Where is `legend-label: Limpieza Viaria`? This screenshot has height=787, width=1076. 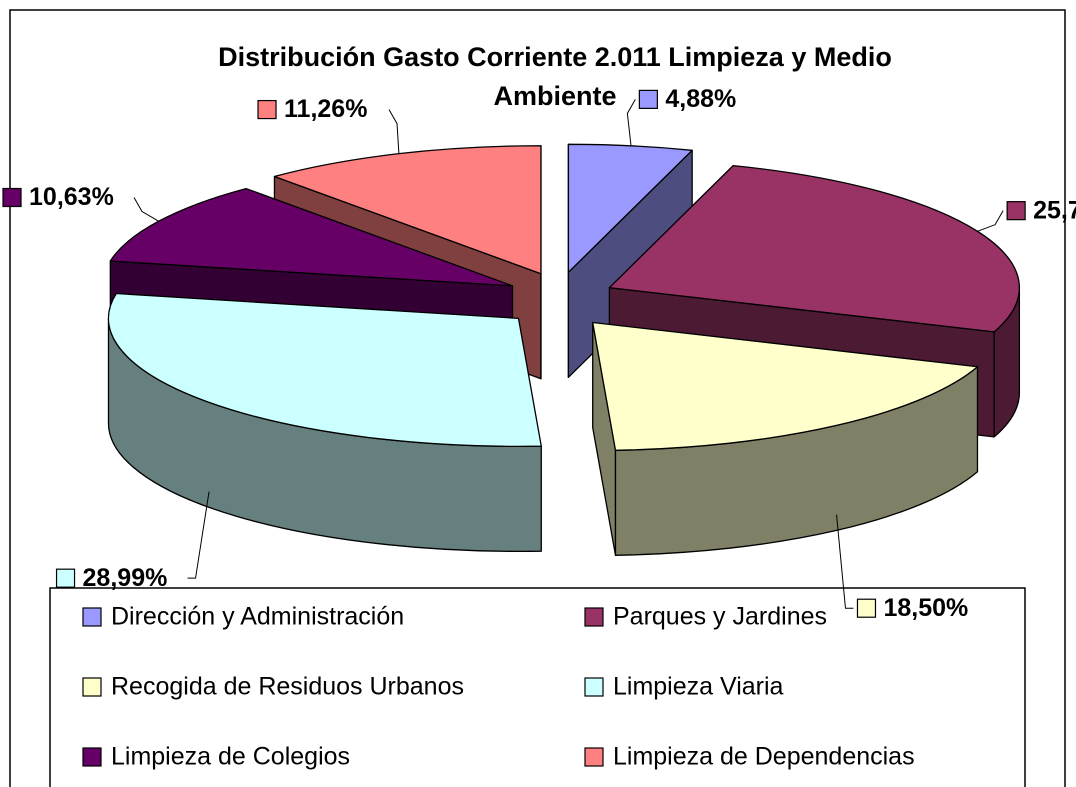 legend-label: Limpieza Viaria is located at coordinates (698, 687).